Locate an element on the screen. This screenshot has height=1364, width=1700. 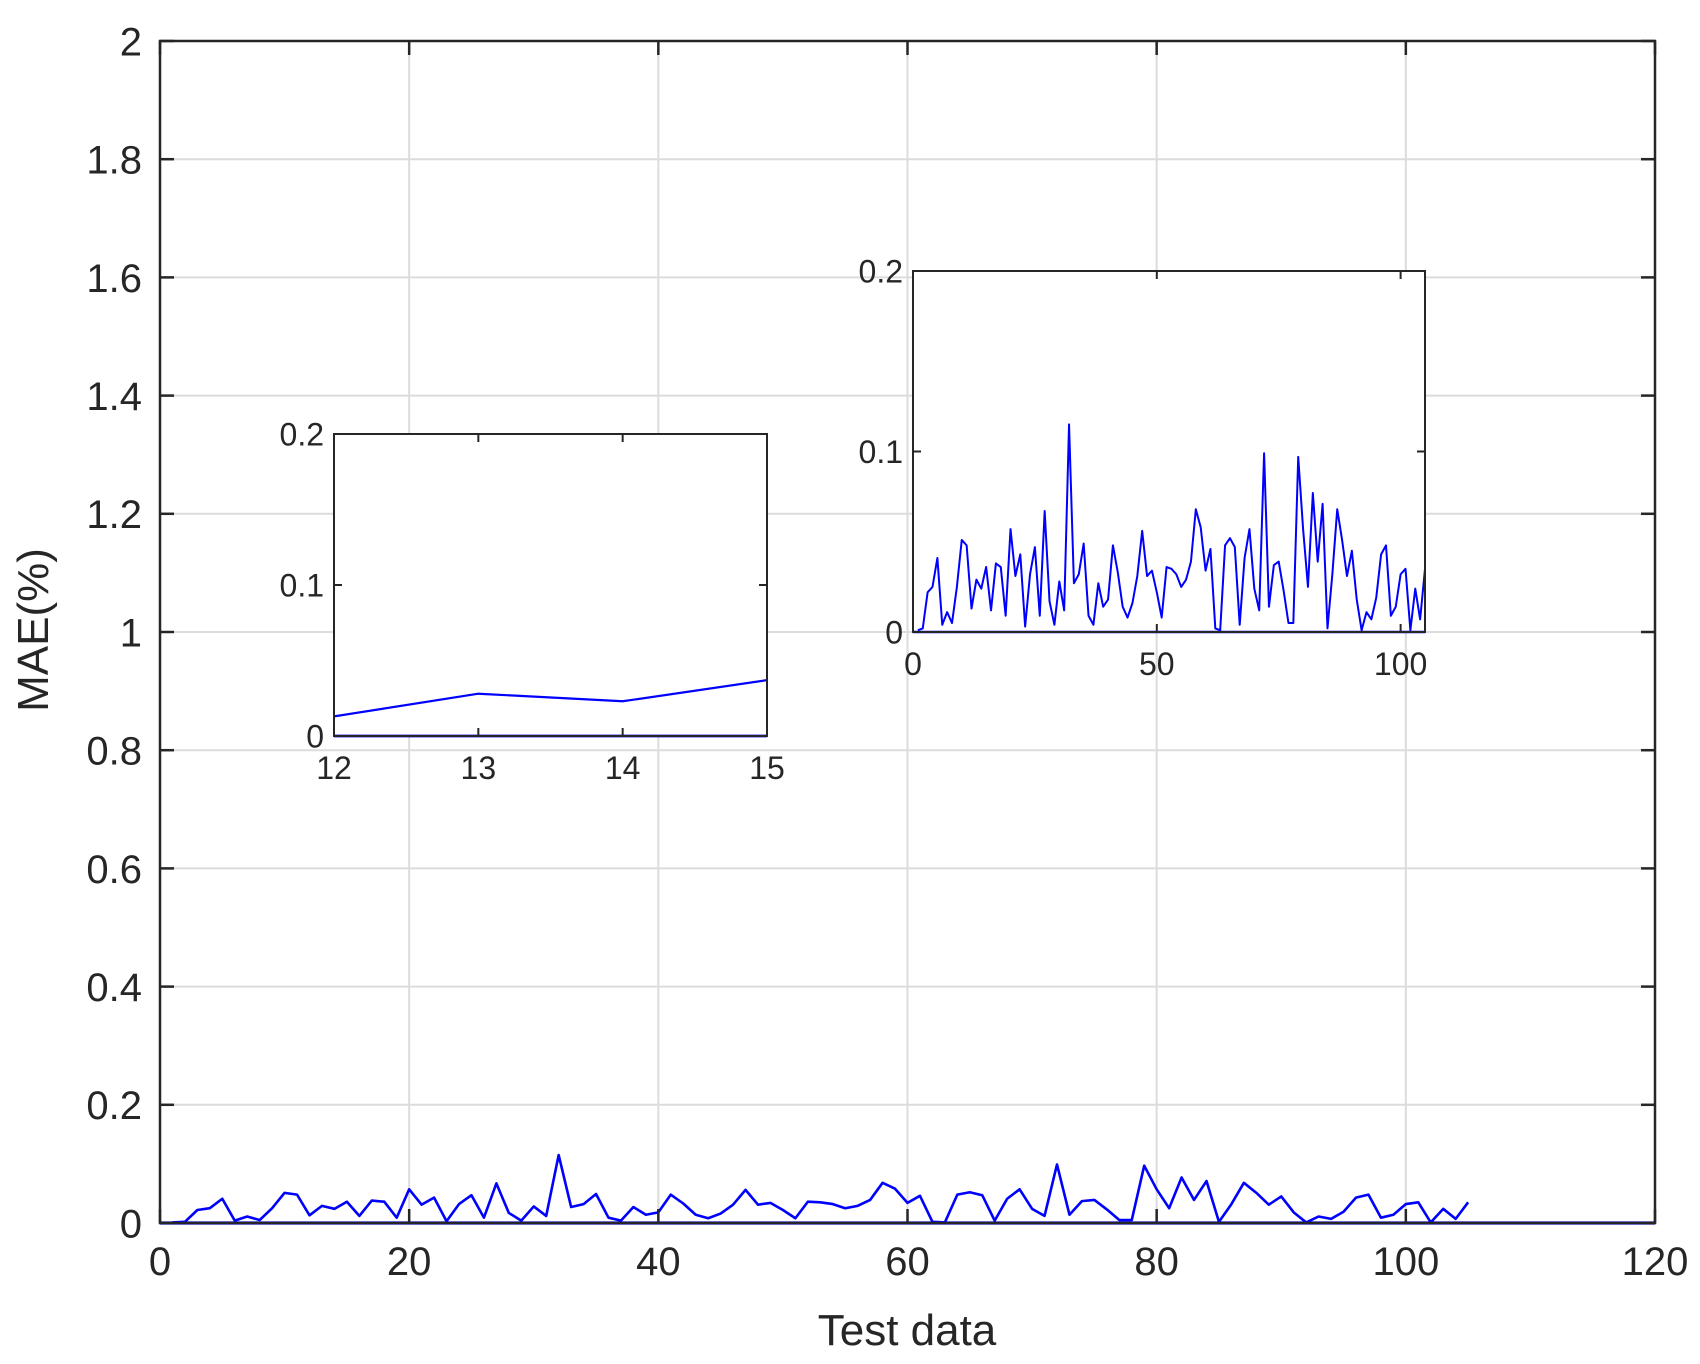
y-tick-label: 0.8 is located at coordinates (114, 752).